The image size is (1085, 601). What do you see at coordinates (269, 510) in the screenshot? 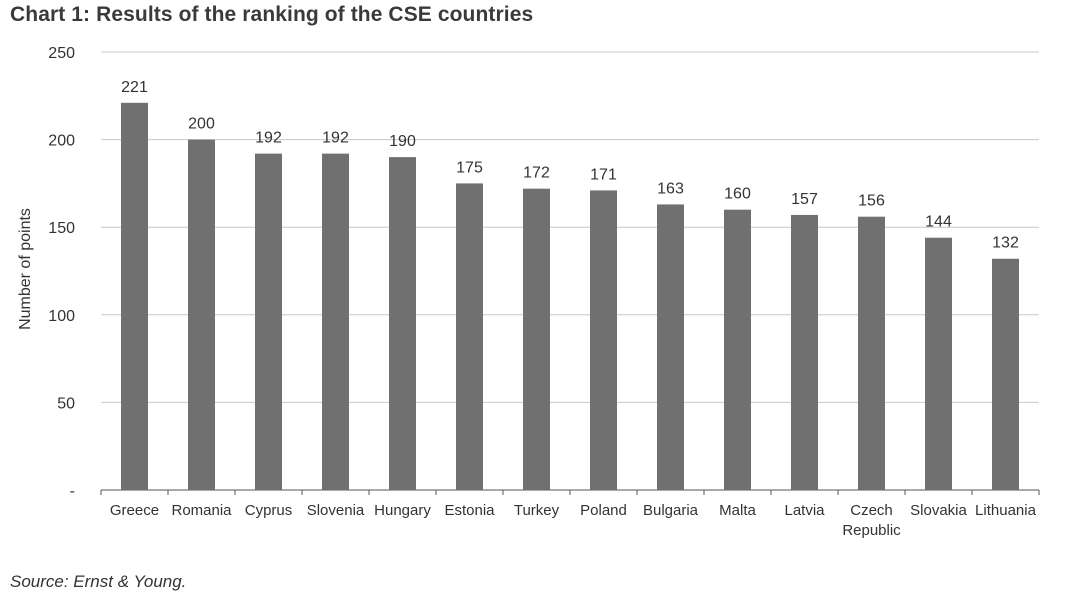
I see `category-label: Cyprus` at bounding box center [269, 510].